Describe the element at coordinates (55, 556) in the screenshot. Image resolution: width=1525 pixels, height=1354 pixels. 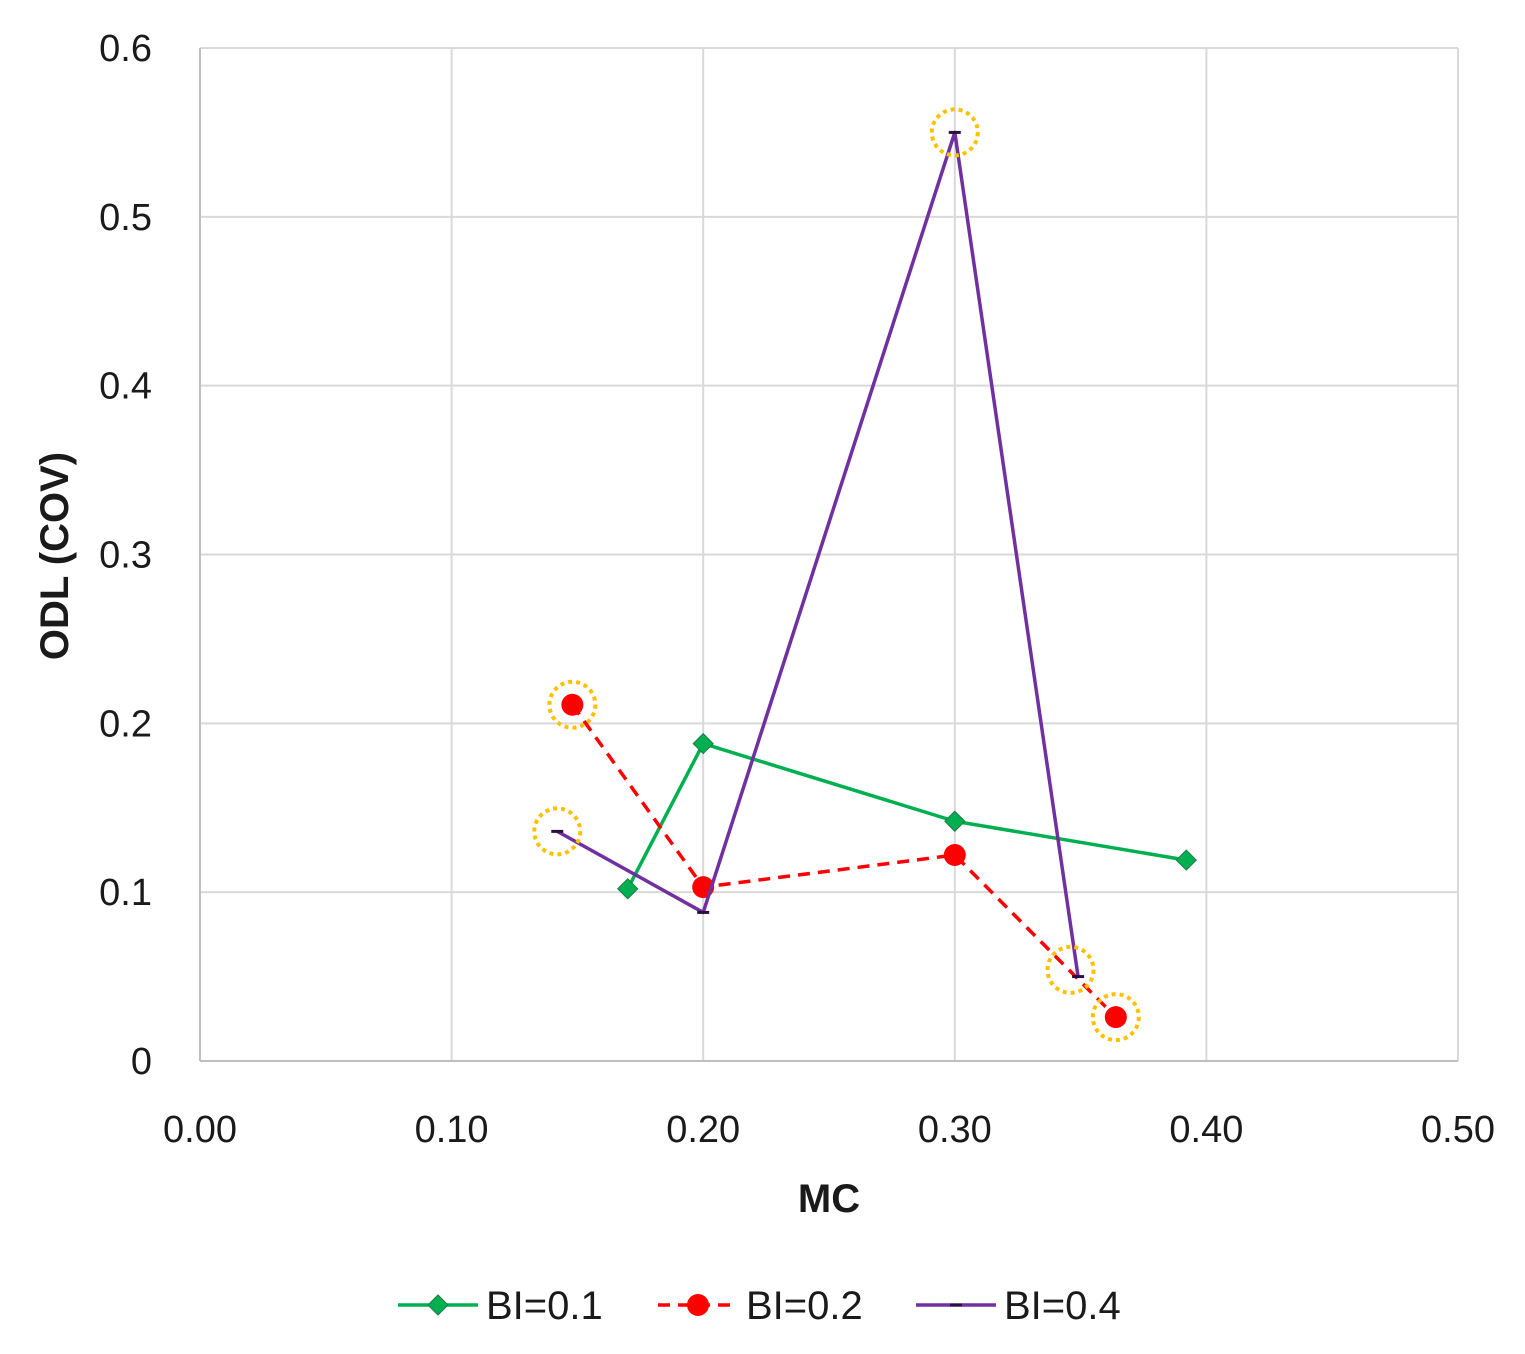
I see `y-axis-title: ODL (COV)` at that location.